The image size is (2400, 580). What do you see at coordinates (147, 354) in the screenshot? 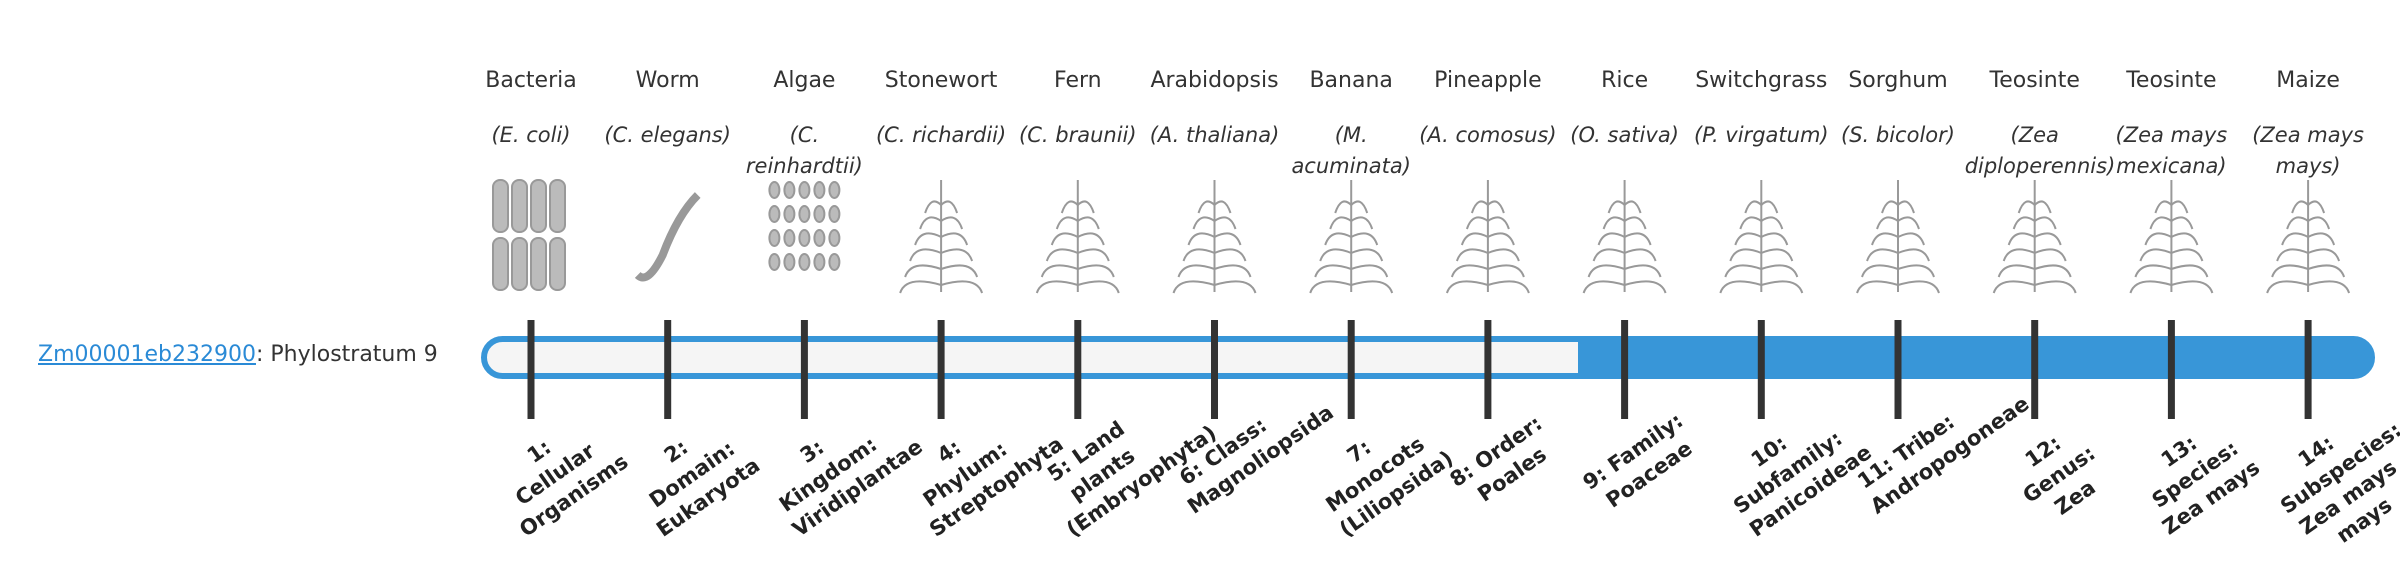
I see `gene-link: Zm00001eb232900` at bounding box center [147, 354].